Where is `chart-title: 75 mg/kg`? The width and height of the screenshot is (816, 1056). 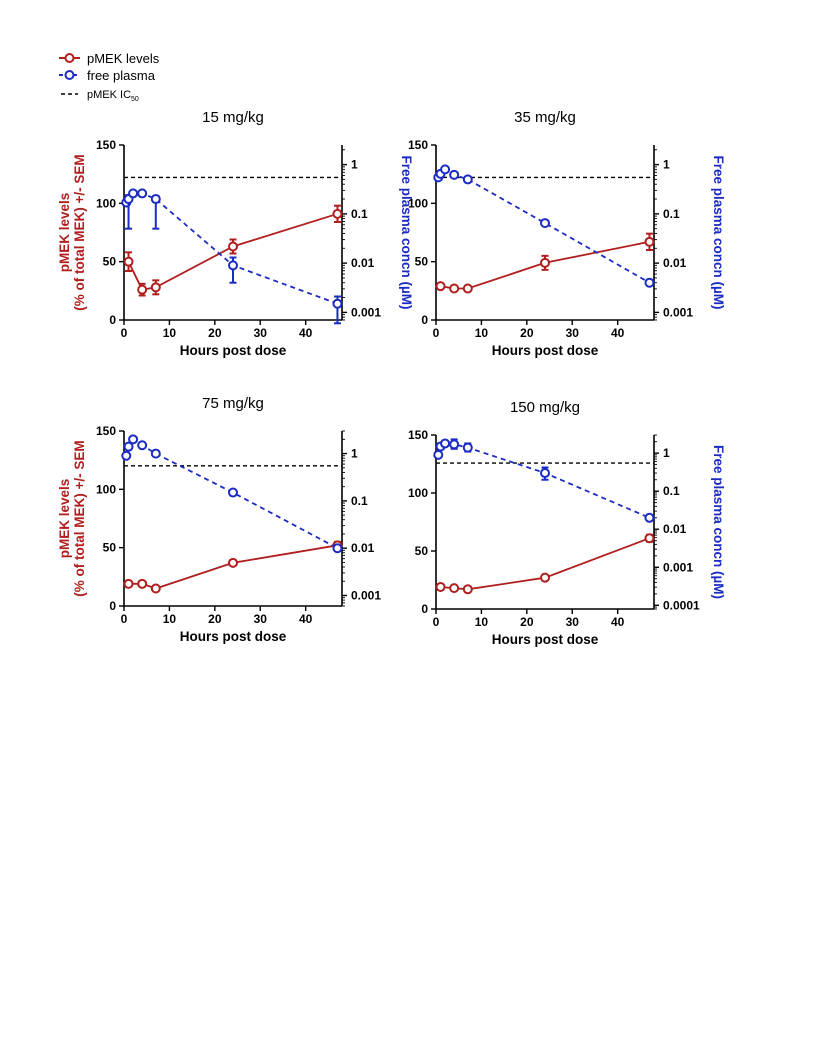
chart-title: 75 mg/kg is located at coordinates (233, 403).